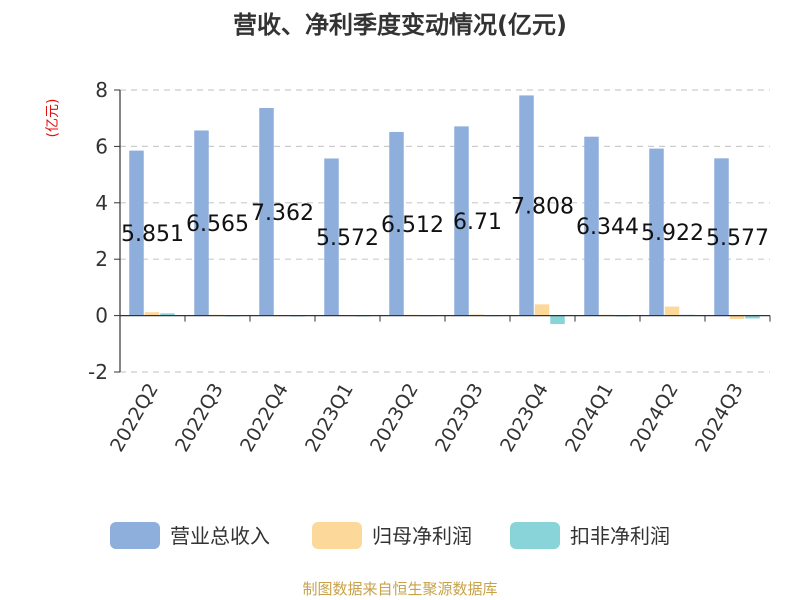  I want to click on x-tick-label: 2024Q2, so click(654, 418).